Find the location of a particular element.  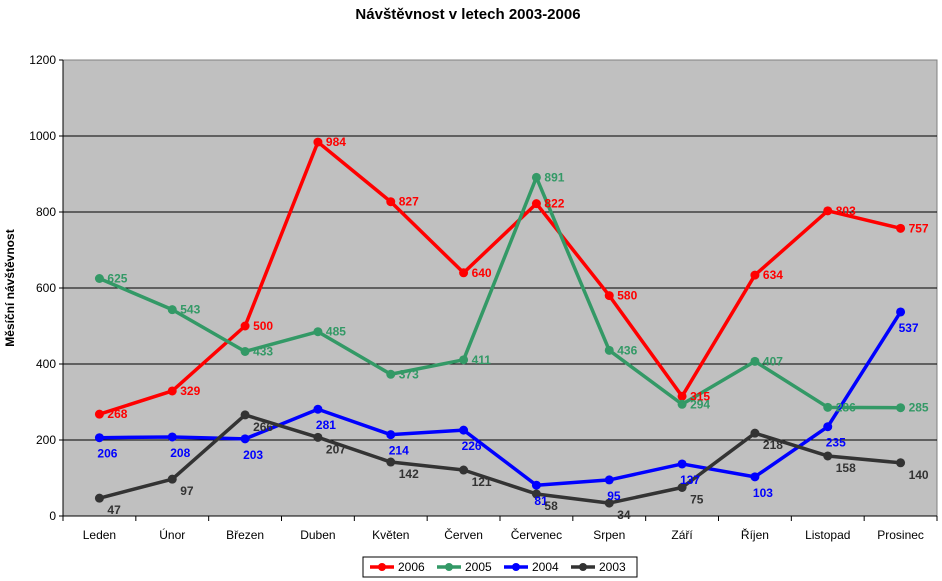

data-label-2006: 500 is located at coordinates (263, 326).